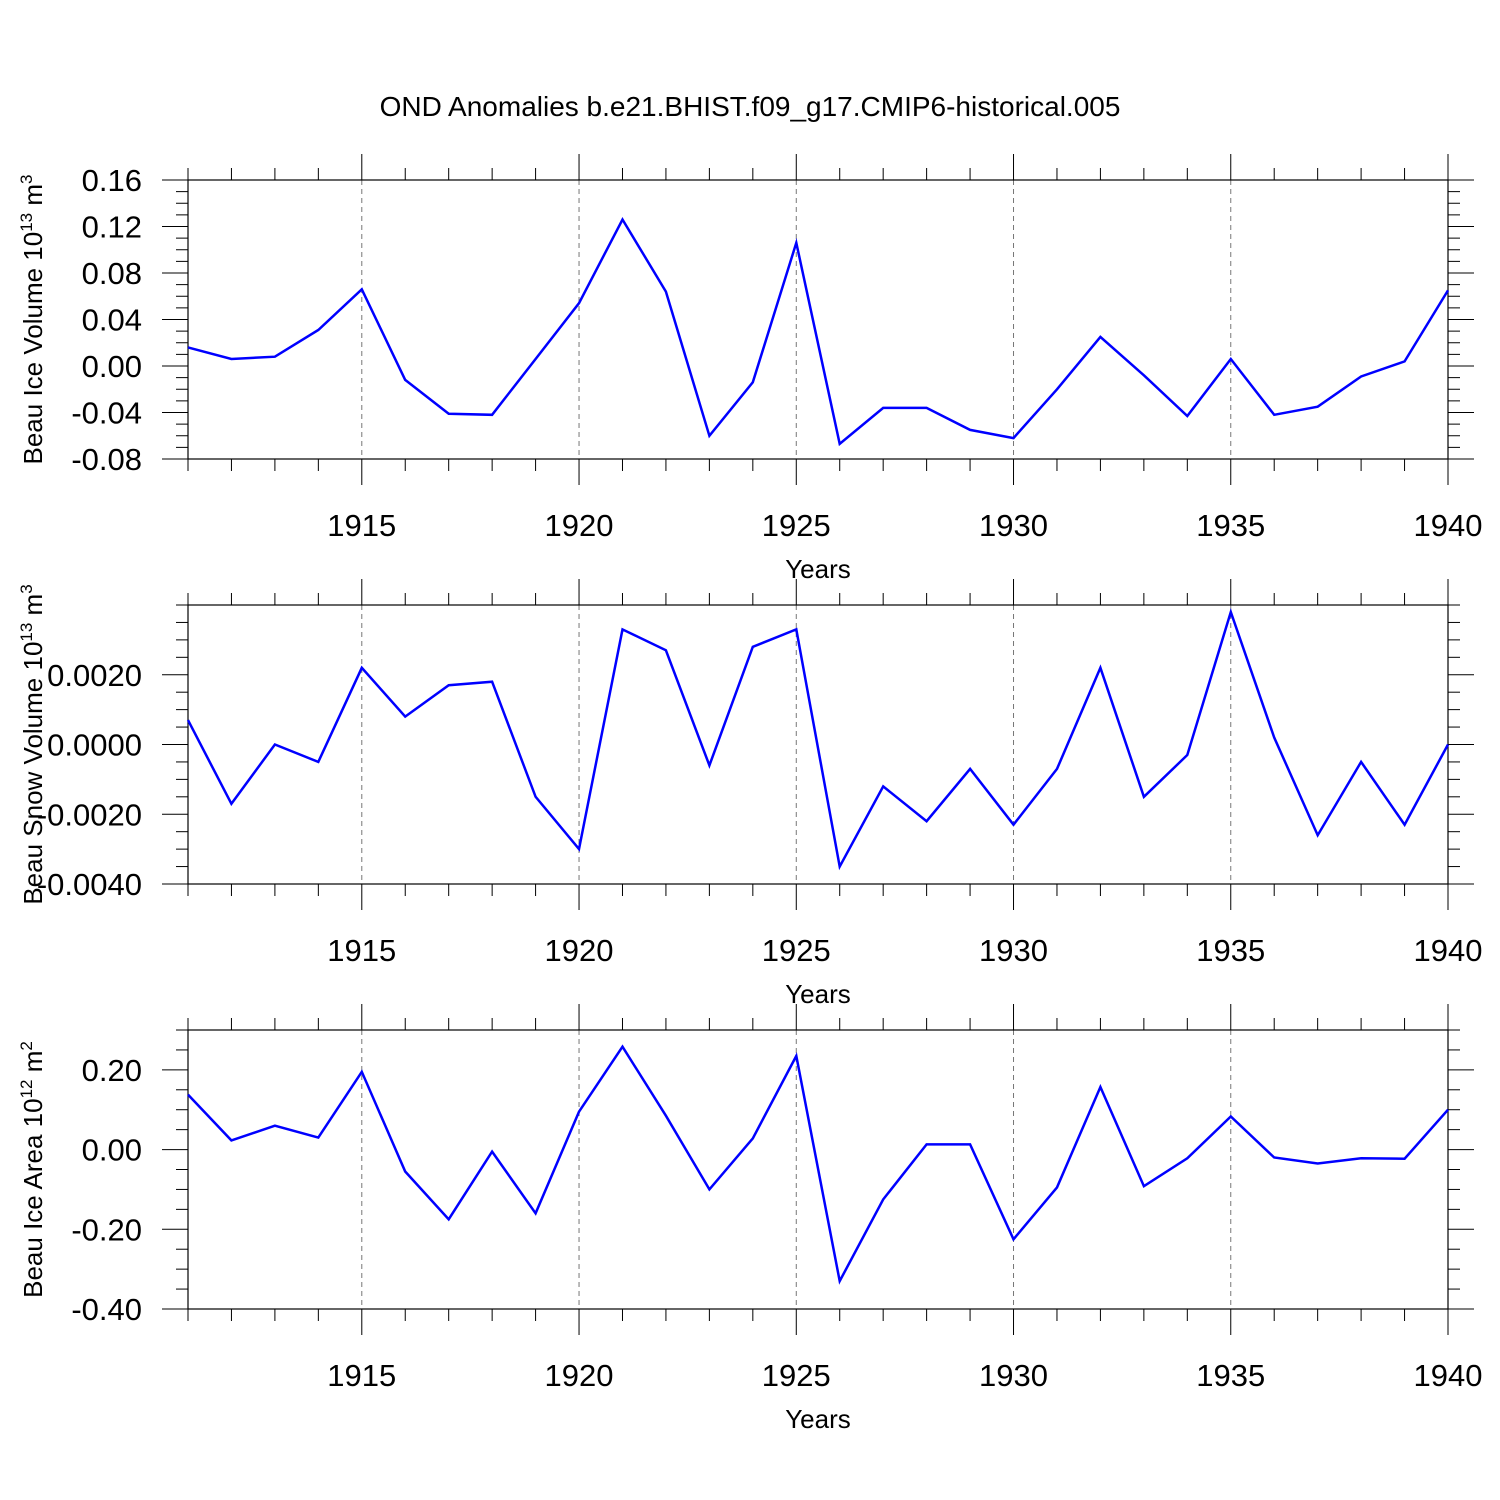 Image resolution: width=1500 pixels, height=1500 pixels. I want to click on y-tick-label: 0.08, so click(112, 273).